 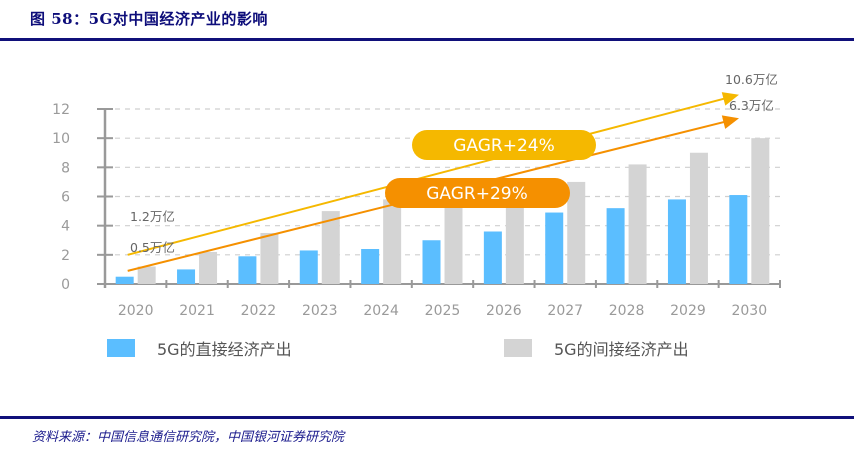 What do you see at coordinates (398, 349) in the screenshot?
I see `legend: 5G的直接经济产出 5G的间接经济产出` at bounding box center [398, 349].